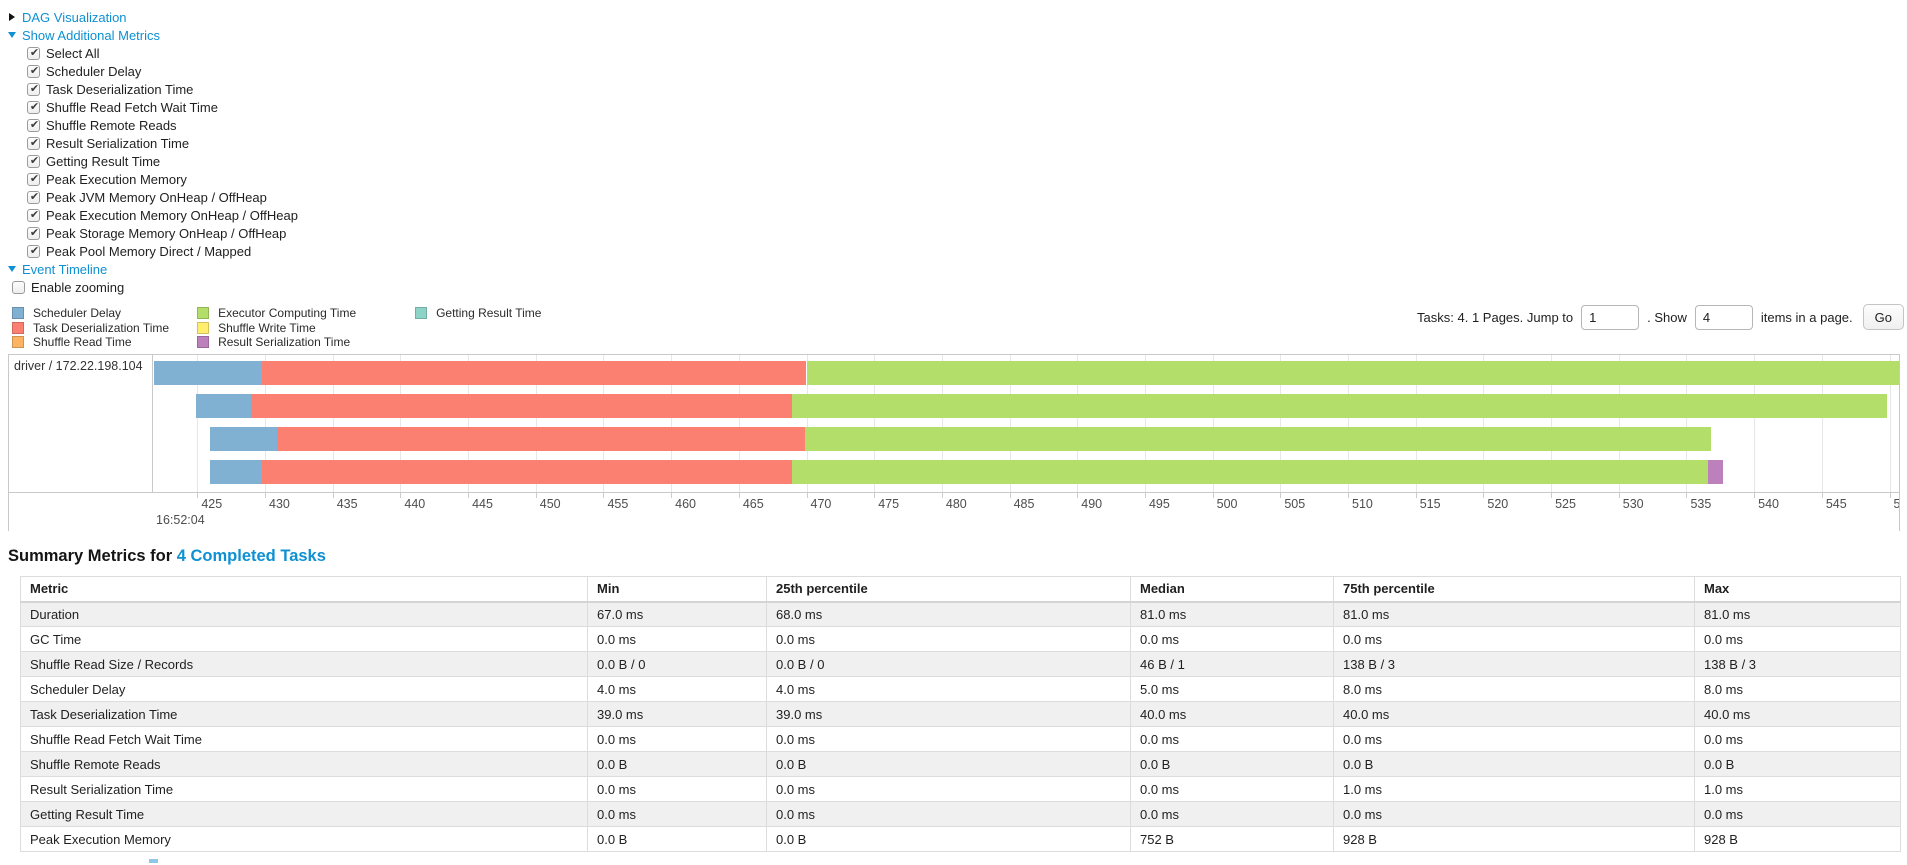 This screenshot has height=865, width=1907. What do you see at coordinates (957, 251) in the screenshot?
I see `metric-checkbox-row: Peak Pool Memory Direct / Mapped` at bounding box center [957, 251].